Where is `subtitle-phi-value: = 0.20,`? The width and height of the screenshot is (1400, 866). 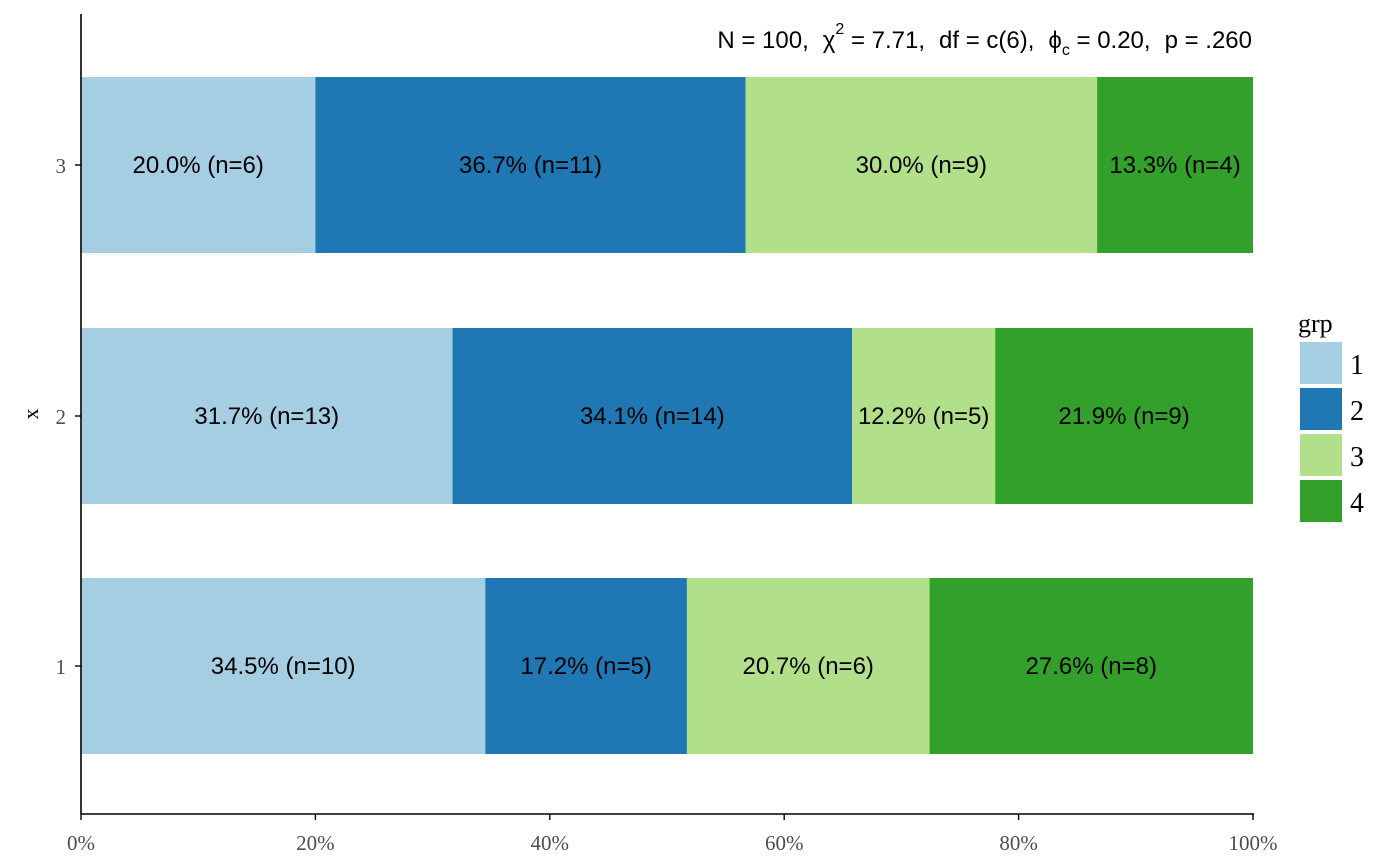 subtitle-phi-value: = 0.20, is located at coordinates (1110, 40).